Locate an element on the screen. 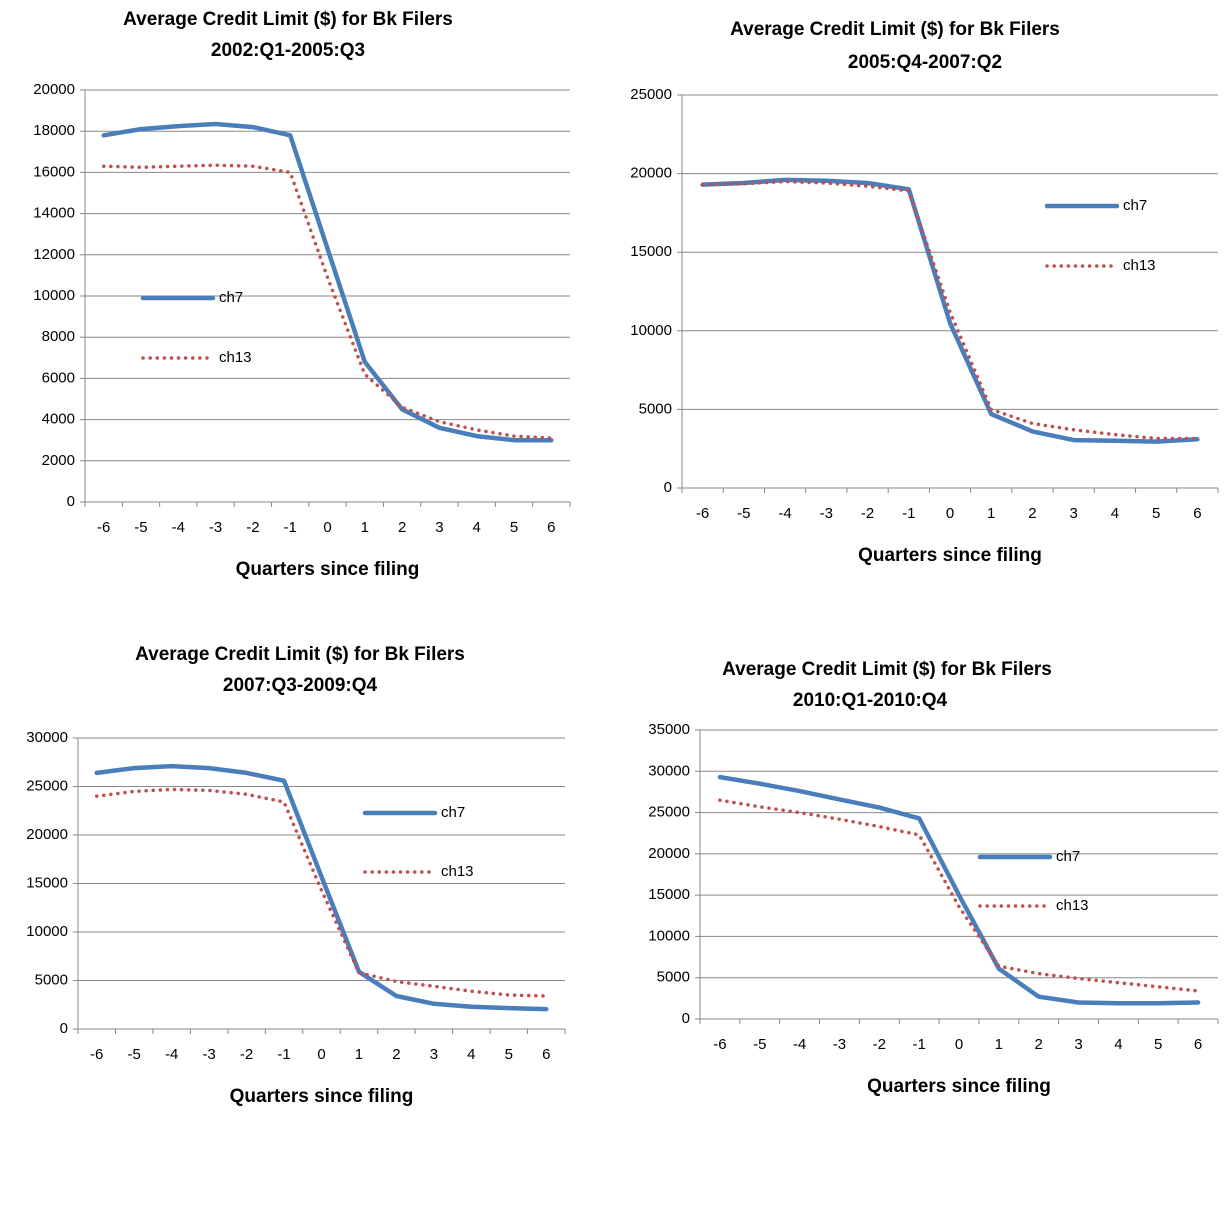 This screenshot has height=1222, width=1226. y-tick-label: 18000 is located at coordinates (54, 130).